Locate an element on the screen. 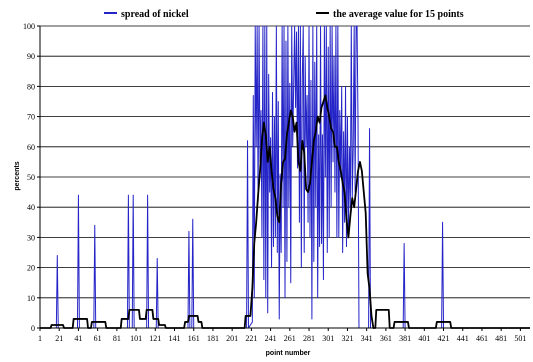 The width and height of the screenshot is (533, 362). legend-label-average: the average value for 15 points is located at coordinates (398, 14).